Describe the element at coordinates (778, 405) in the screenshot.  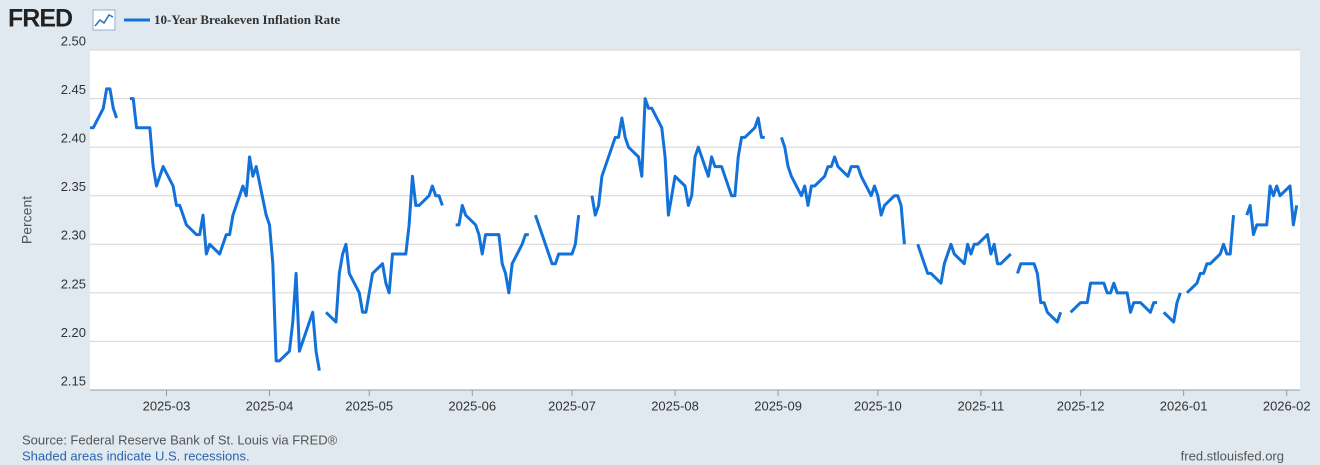
I see `x-tick-label: 2025-09` at that location.